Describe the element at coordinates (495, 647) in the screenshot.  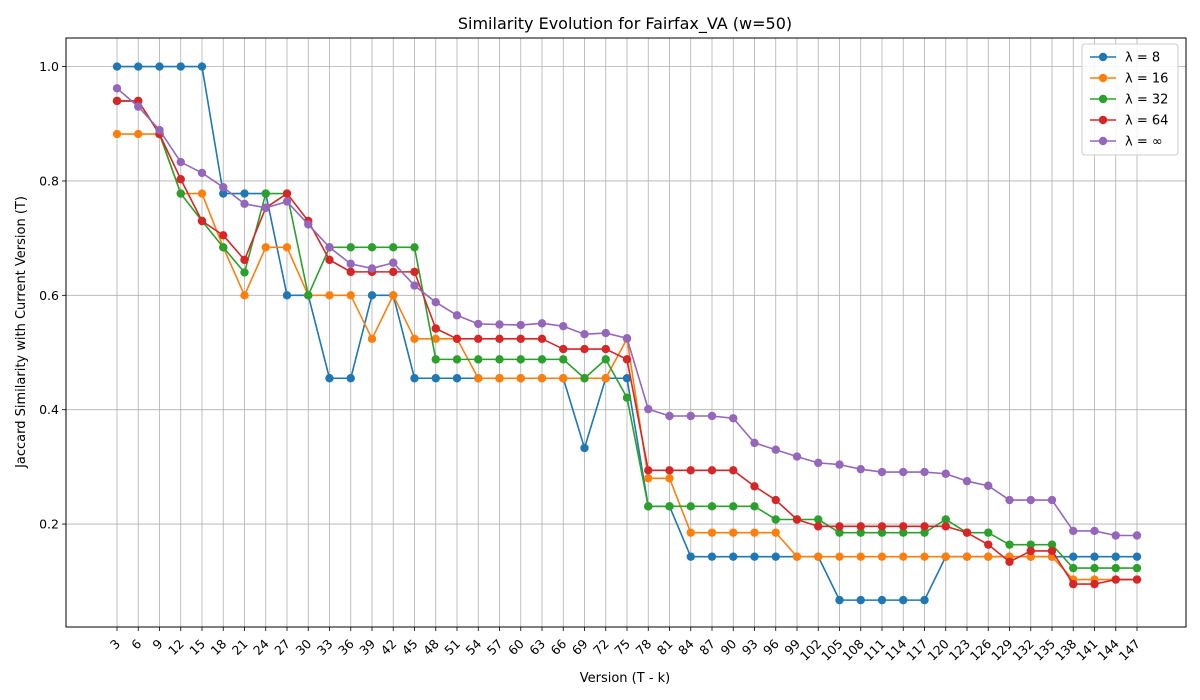
I see `x-tick-label: 57` at that location.